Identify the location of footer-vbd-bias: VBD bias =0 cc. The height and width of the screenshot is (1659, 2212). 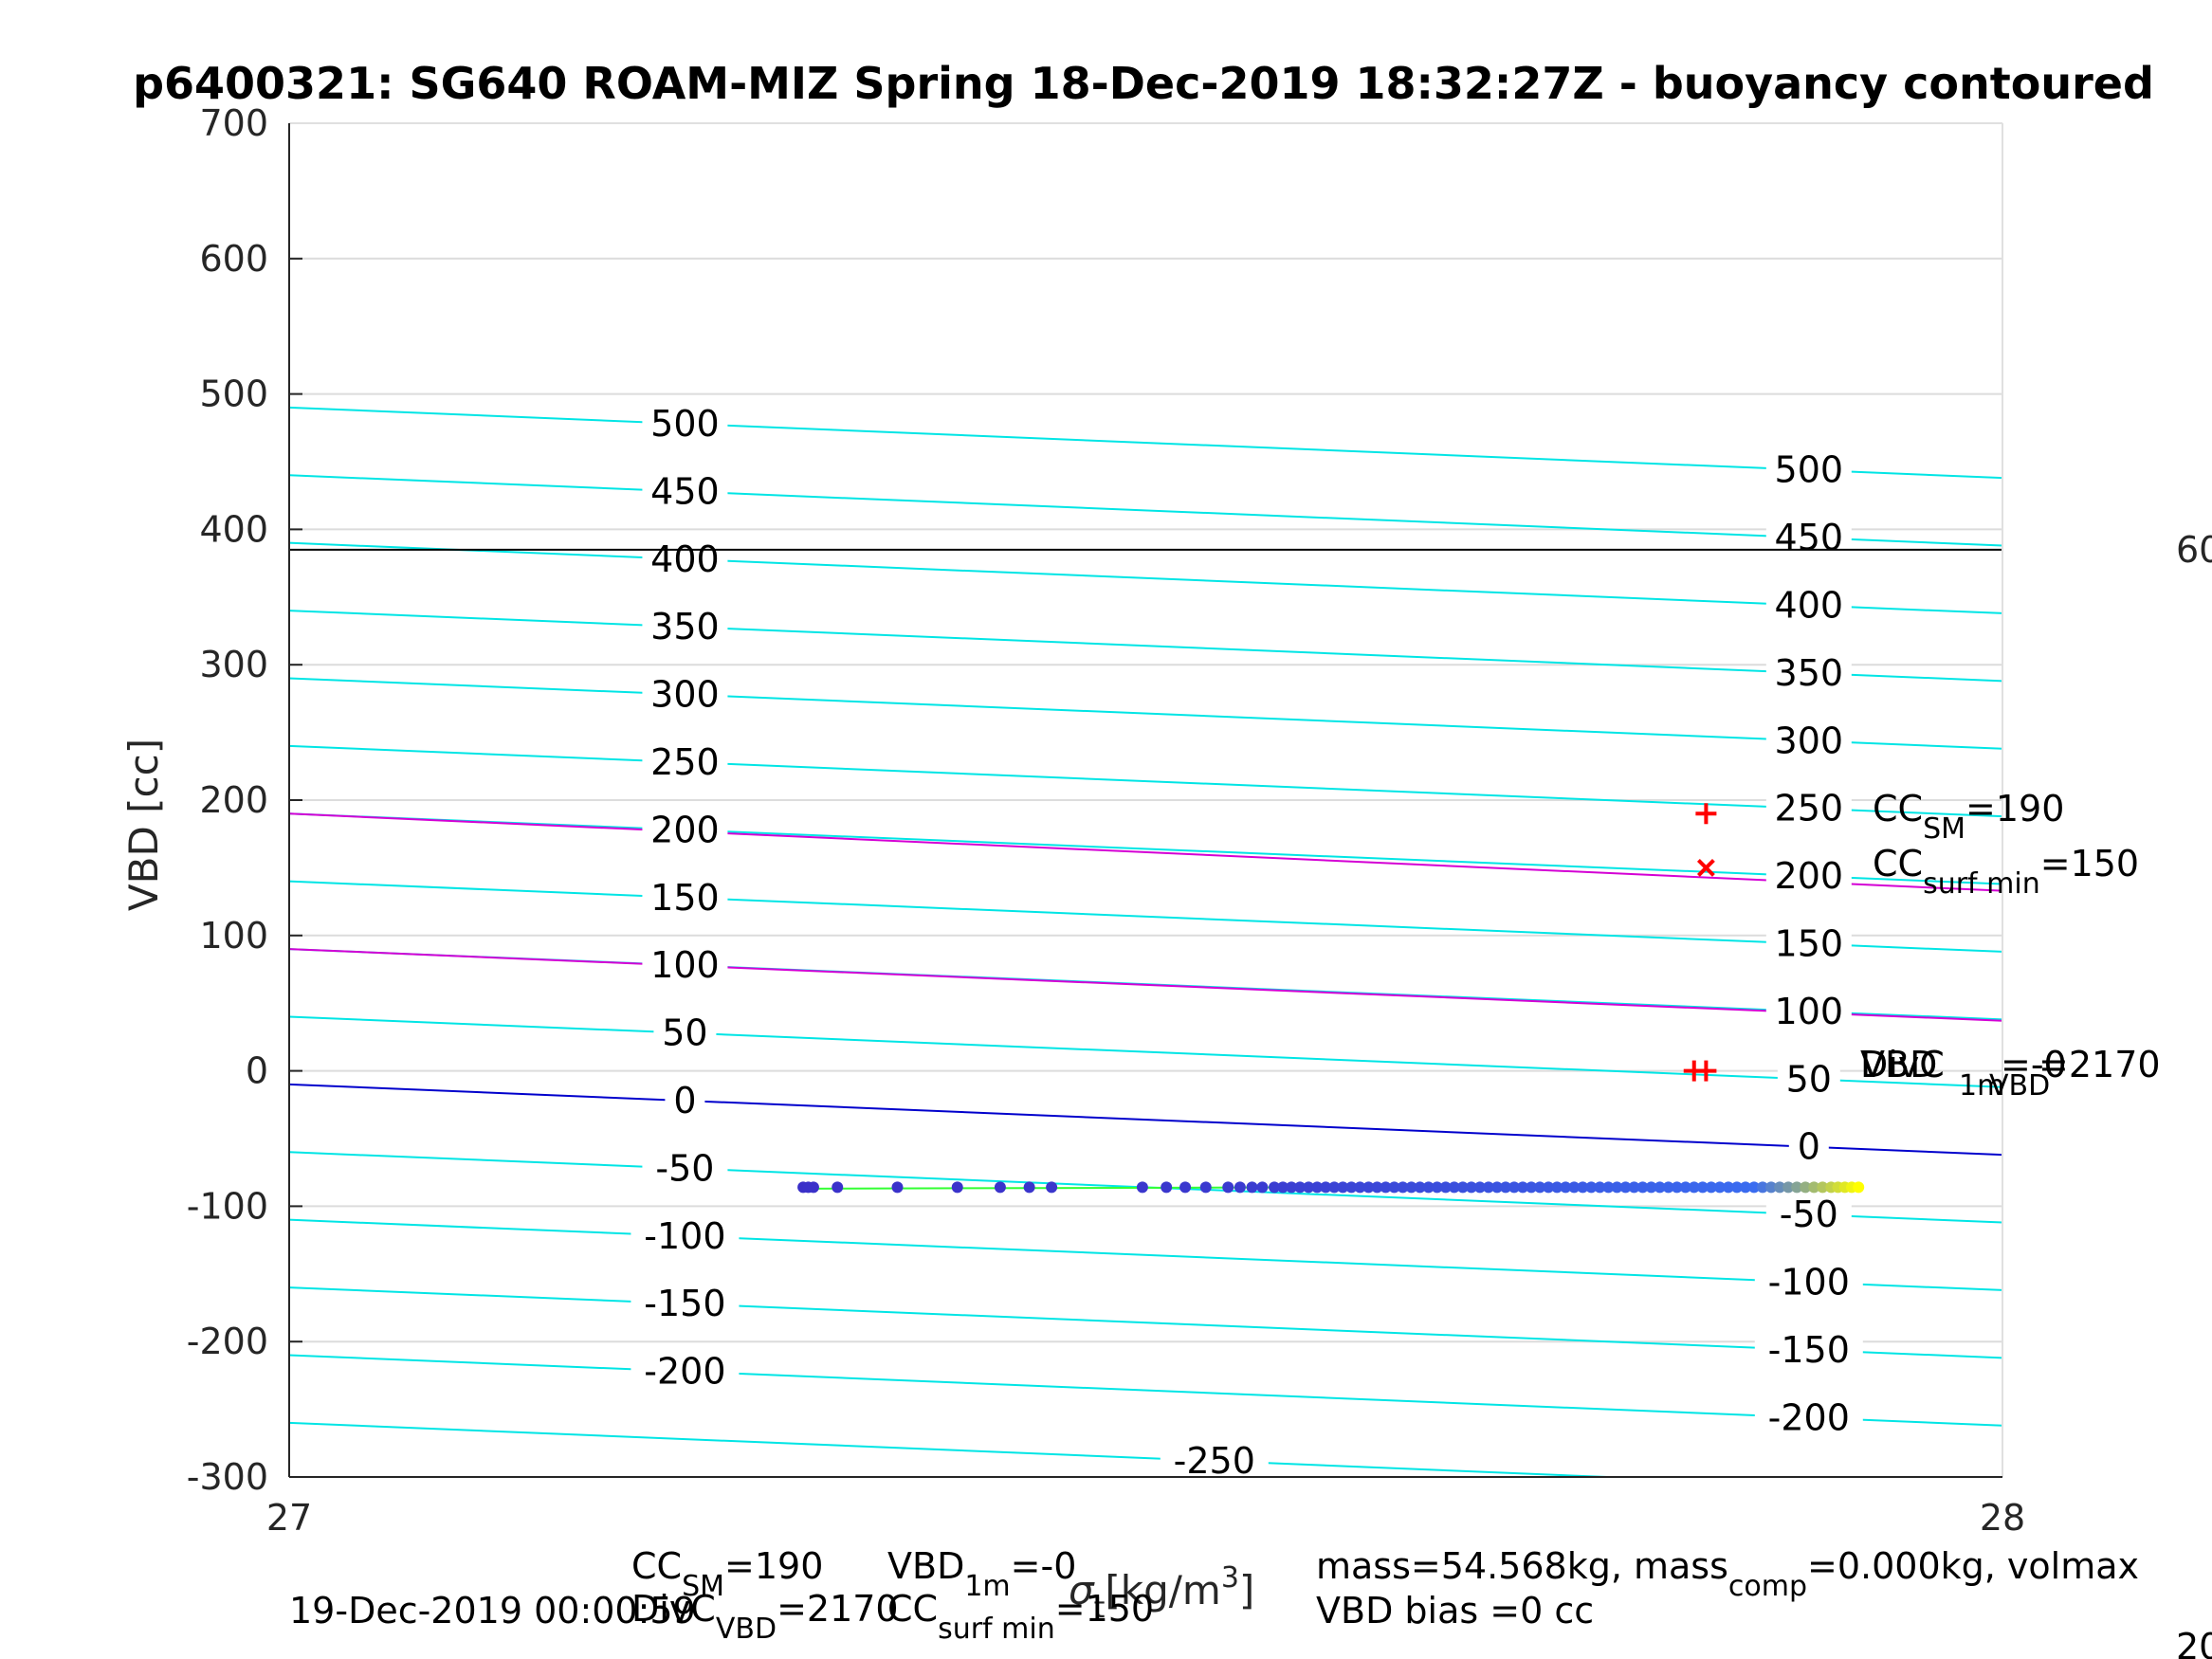
(1455, 1611).